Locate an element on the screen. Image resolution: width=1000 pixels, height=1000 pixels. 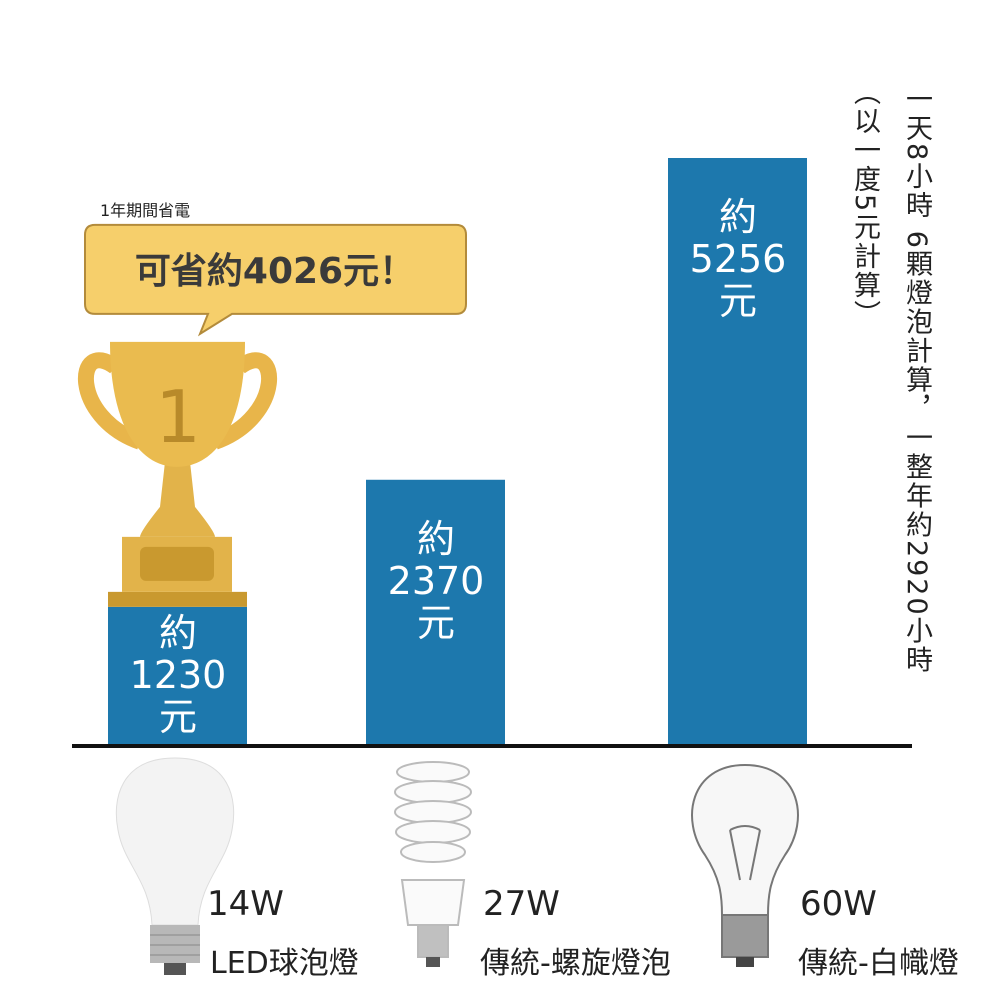
caption: 1年期間省電 is located at coordinates (145, 210).